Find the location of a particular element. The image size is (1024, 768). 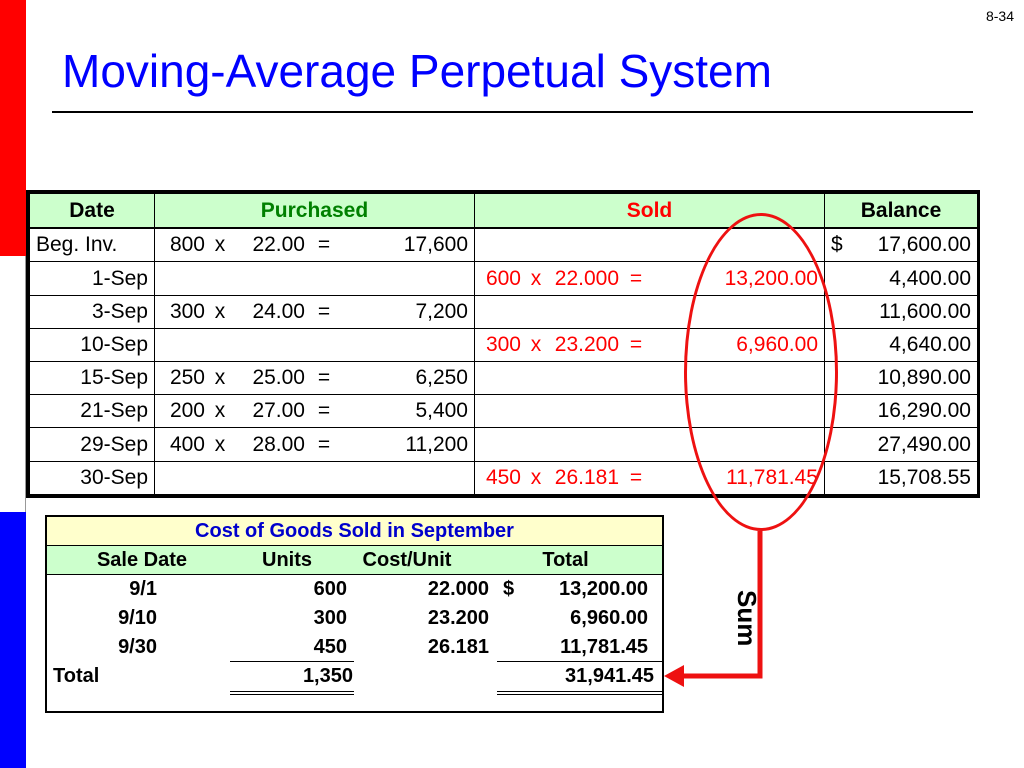

ledger-date: 30-Sep is located at coordinates (92, 478).